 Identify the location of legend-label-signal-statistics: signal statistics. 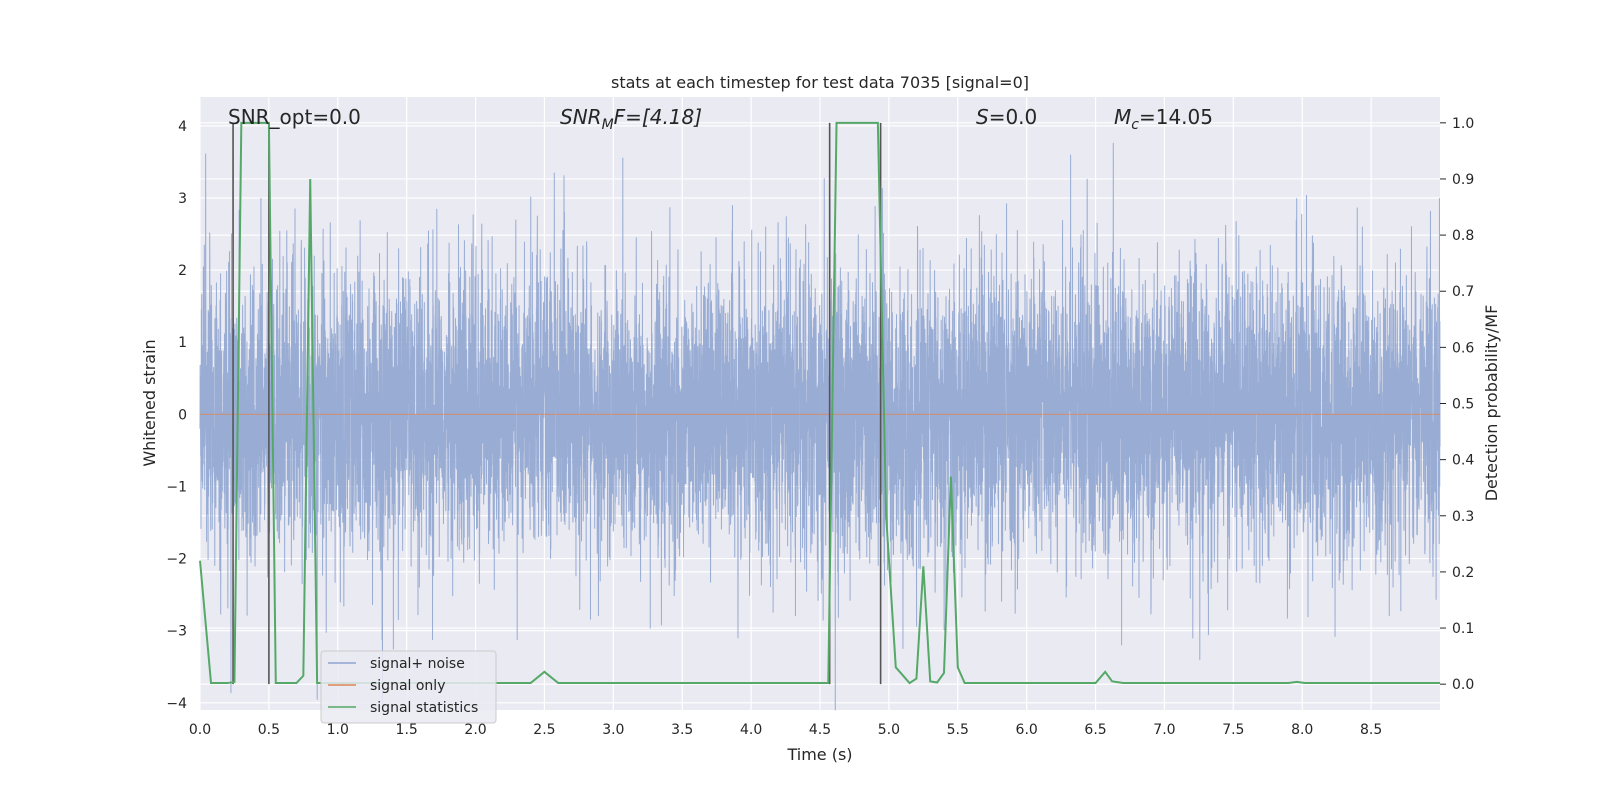
(424, 708).